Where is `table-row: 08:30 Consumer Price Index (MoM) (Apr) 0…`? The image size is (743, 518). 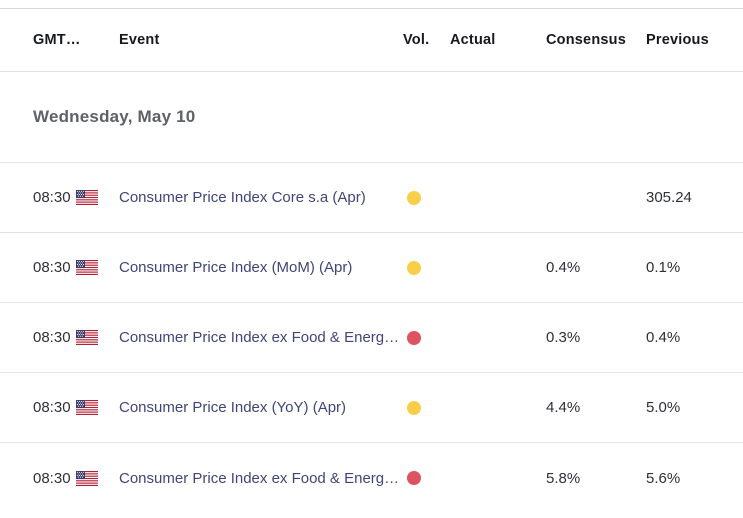
table-row: 08:30 Consumer Price Index (MoM) (Apr) 0… is located at coordinates (371, 268).